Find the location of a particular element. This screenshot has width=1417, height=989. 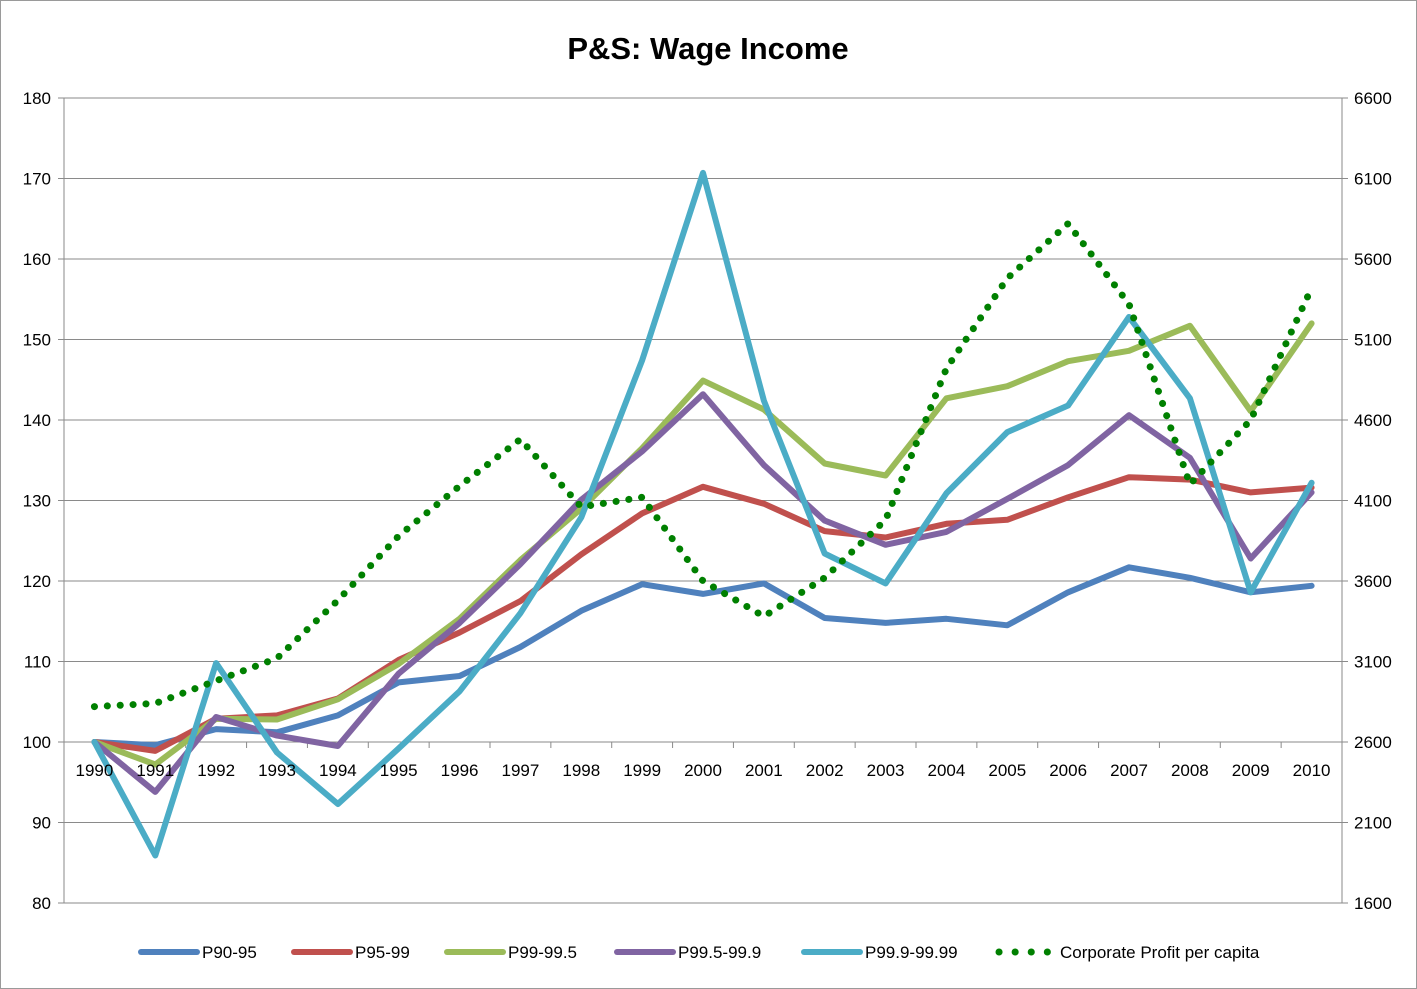

x-tick-label: 2007 is located at coordinates (1129, 770).